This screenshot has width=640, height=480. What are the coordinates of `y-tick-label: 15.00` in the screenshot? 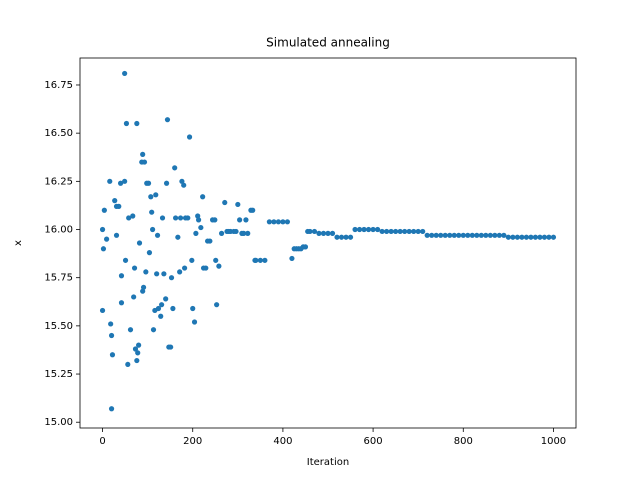 It's located at (58, 422).